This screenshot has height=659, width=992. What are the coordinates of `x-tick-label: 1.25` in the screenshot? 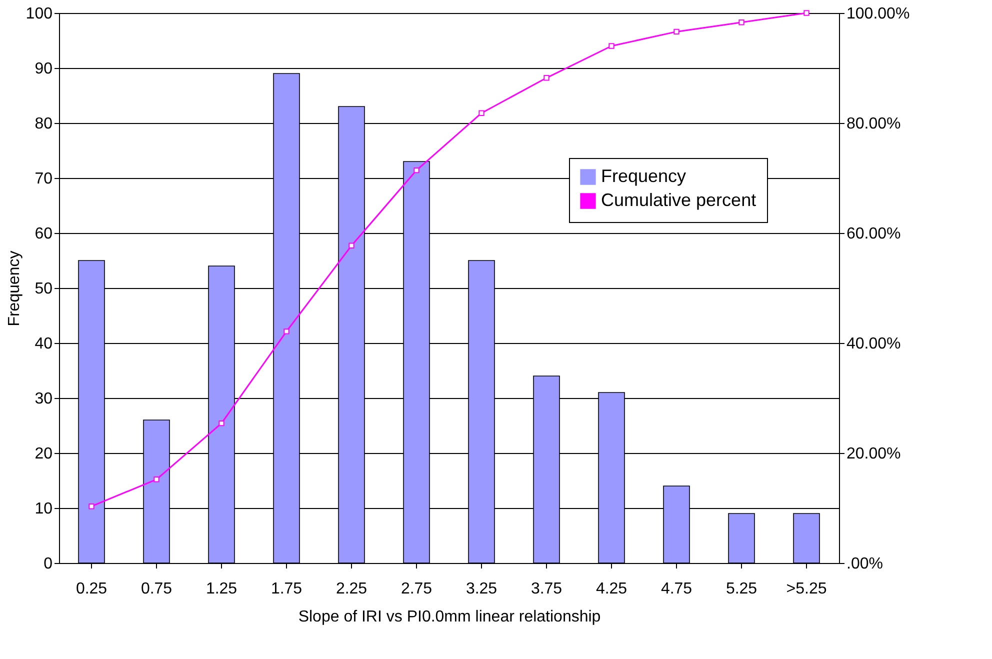 It's located at (222, 589).